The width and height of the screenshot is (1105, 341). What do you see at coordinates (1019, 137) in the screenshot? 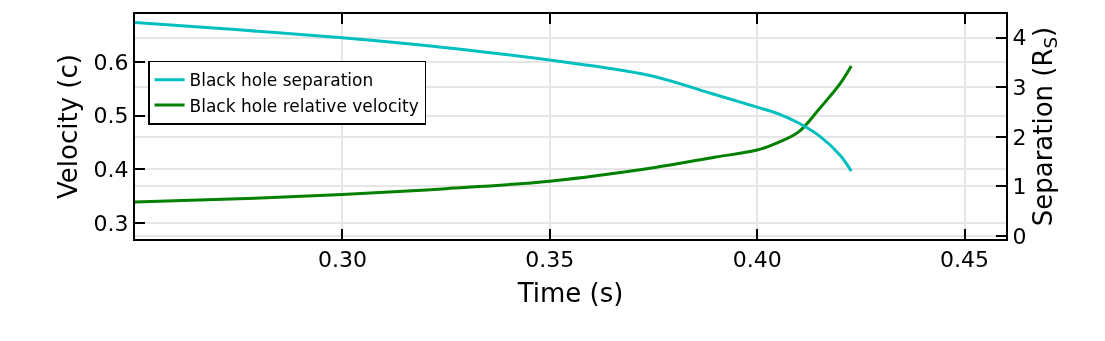
I see `y2-tick-label: 2` at bounding box center [1019, 137].